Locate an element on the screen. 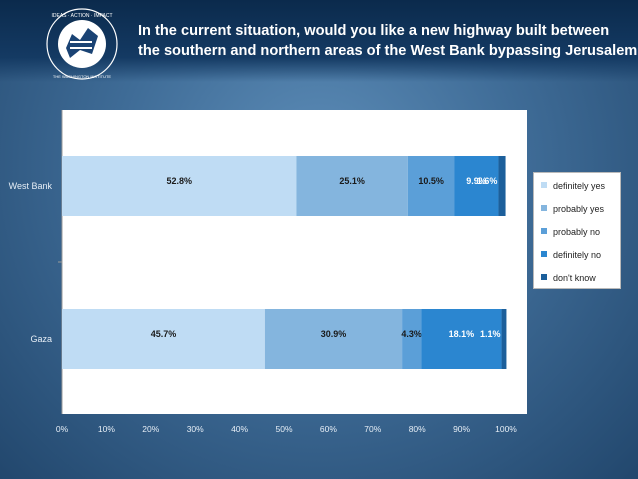  x-tick-label: 80% is located at coordinates (417, 429).